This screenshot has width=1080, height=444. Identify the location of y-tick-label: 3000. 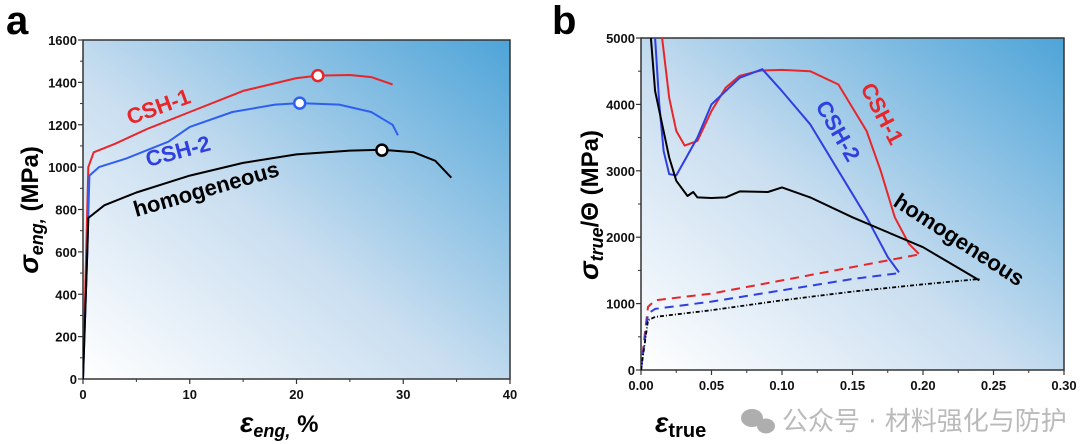
(620, 171).